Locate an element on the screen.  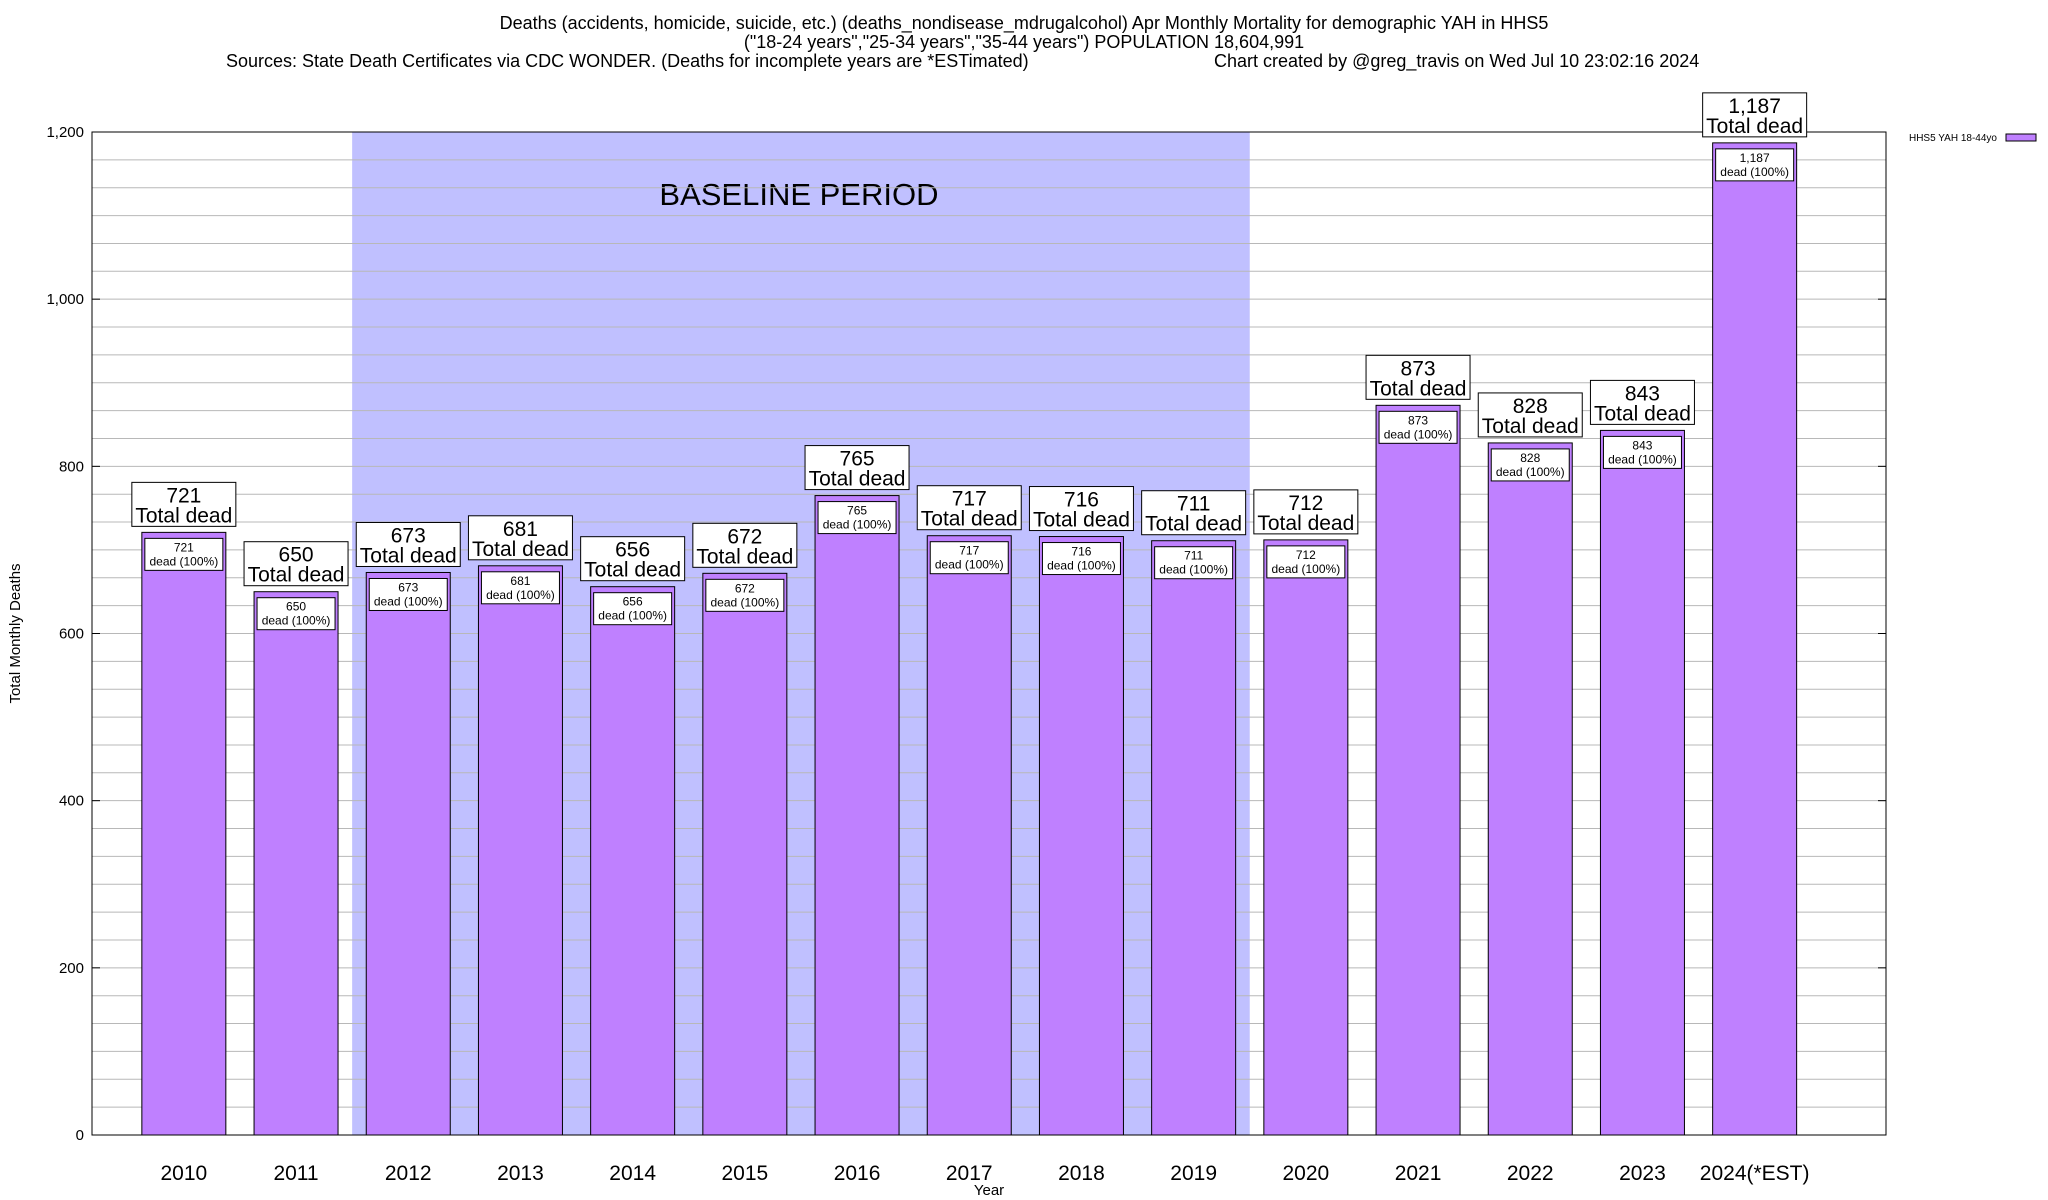
bar-total-value: 828 is located at coordinates (1530, 406).